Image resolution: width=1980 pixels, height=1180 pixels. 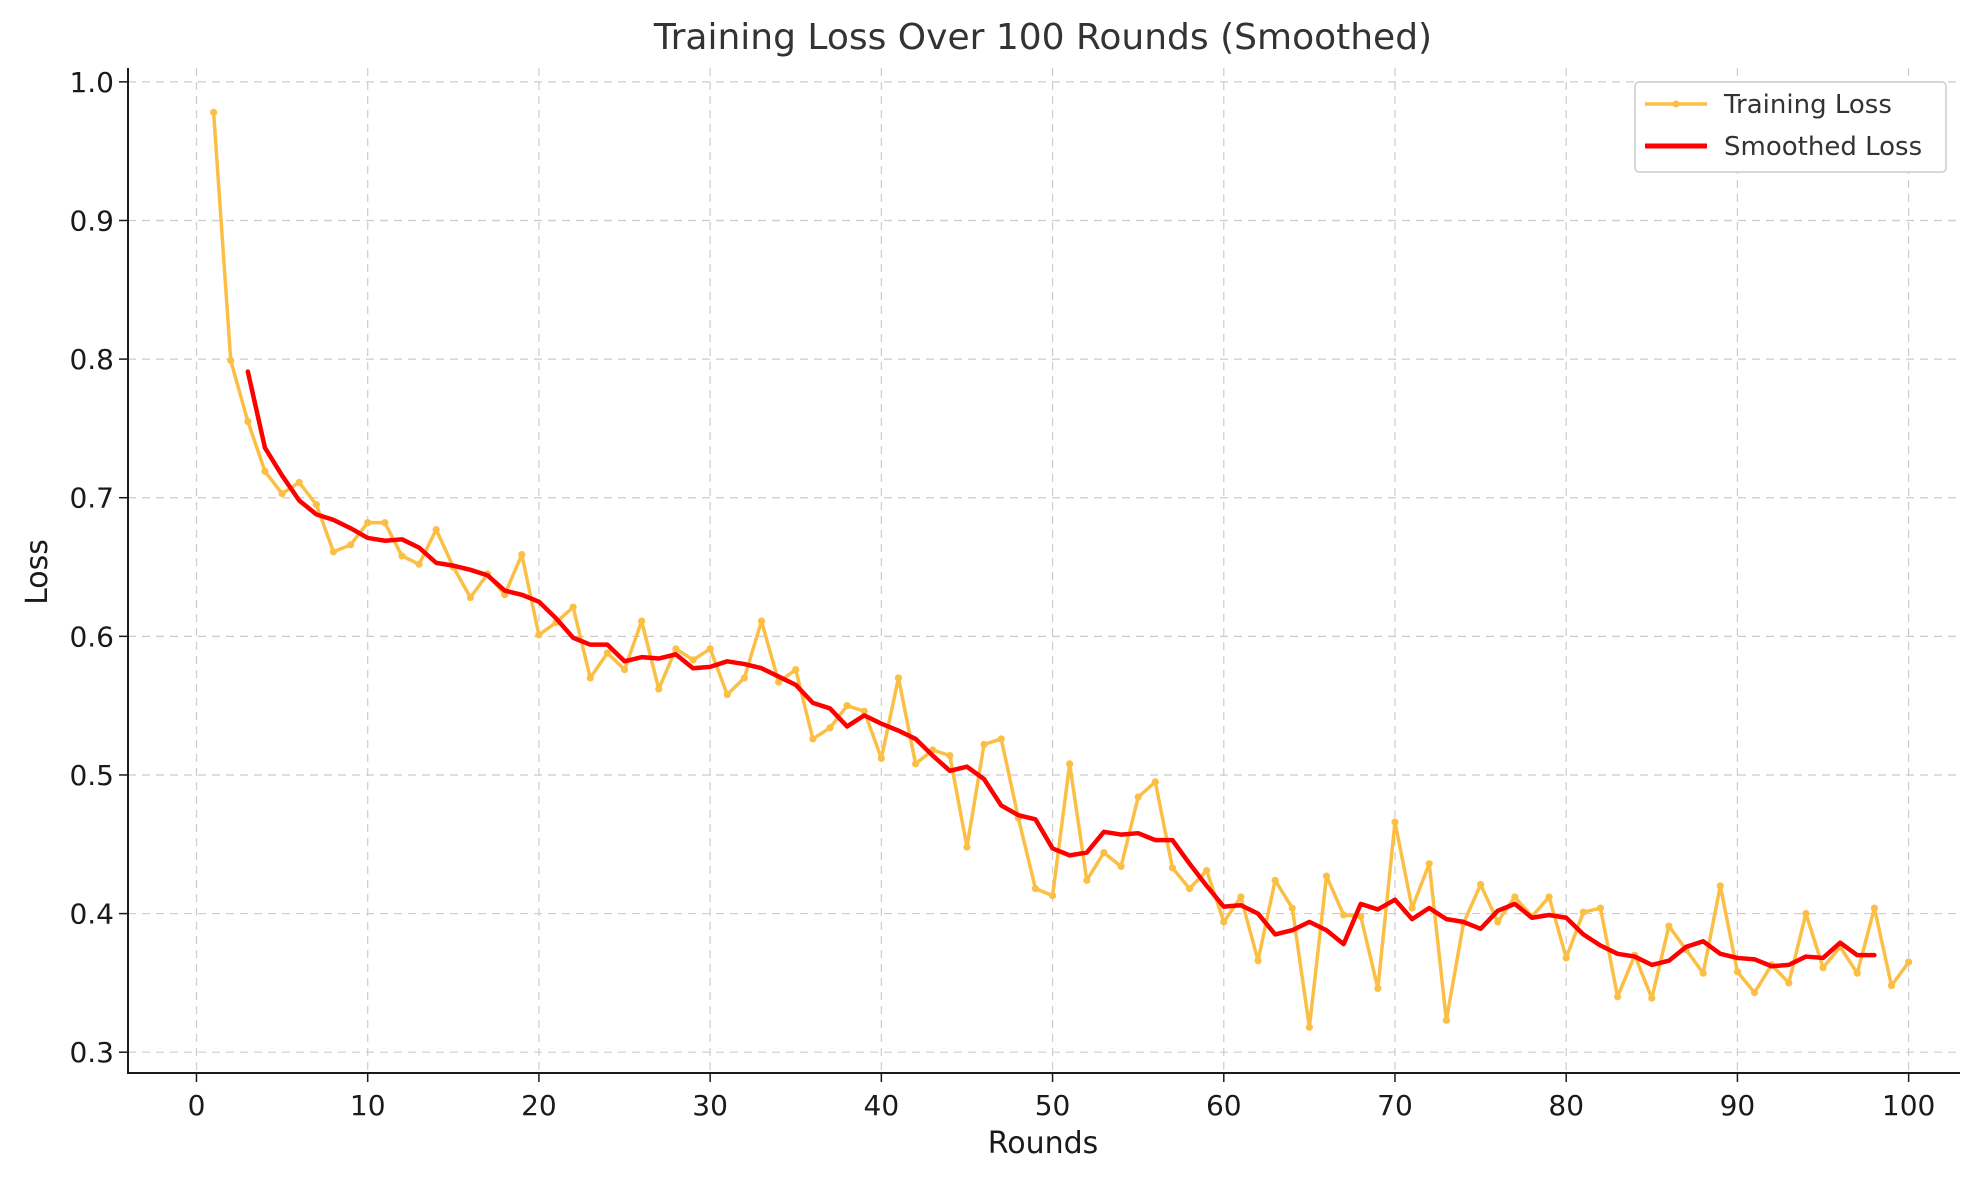 I want to click on x-tick-label: 50, so click(x=1053, y=1105).